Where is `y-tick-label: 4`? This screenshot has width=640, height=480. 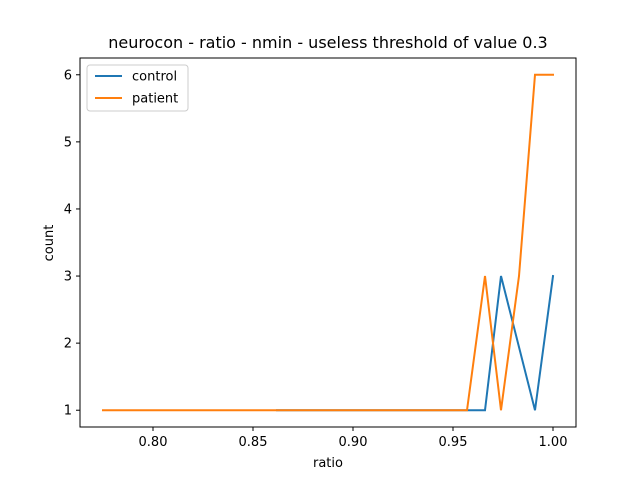
y-tick-label: 4 is located at coordinates (68, 209).